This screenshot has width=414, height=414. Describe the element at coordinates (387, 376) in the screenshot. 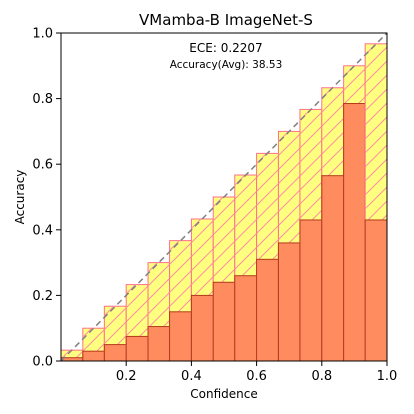

I see `x-tick-label: 1.0` at that location.